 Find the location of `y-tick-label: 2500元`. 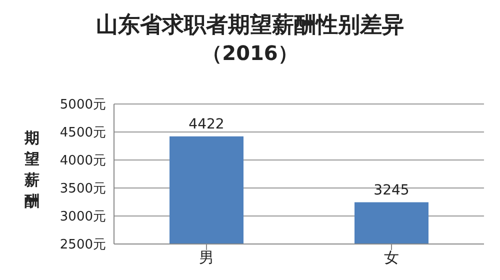

y-tick-label: 2500元 is located at coordinates (83, 245).